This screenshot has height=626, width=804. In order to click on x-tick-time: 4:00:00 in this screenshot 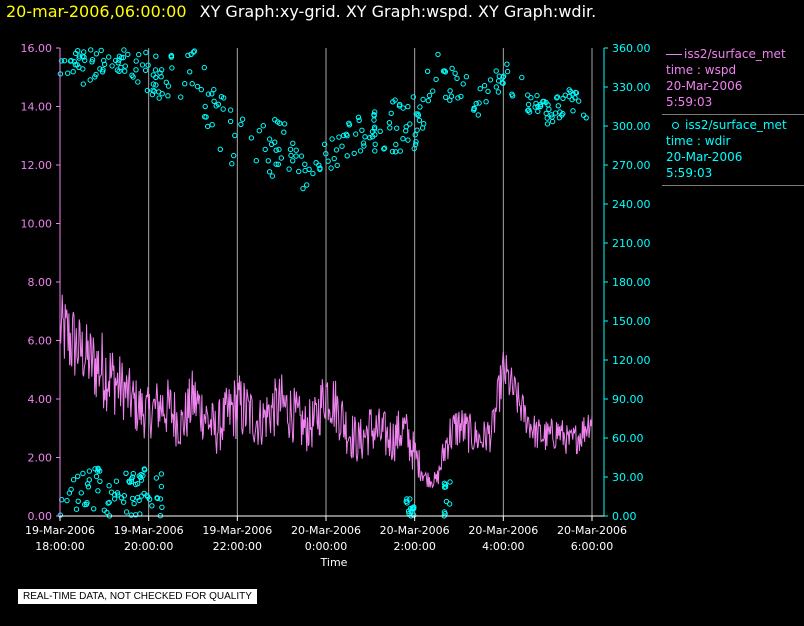, I will do `click(503, 546)`.